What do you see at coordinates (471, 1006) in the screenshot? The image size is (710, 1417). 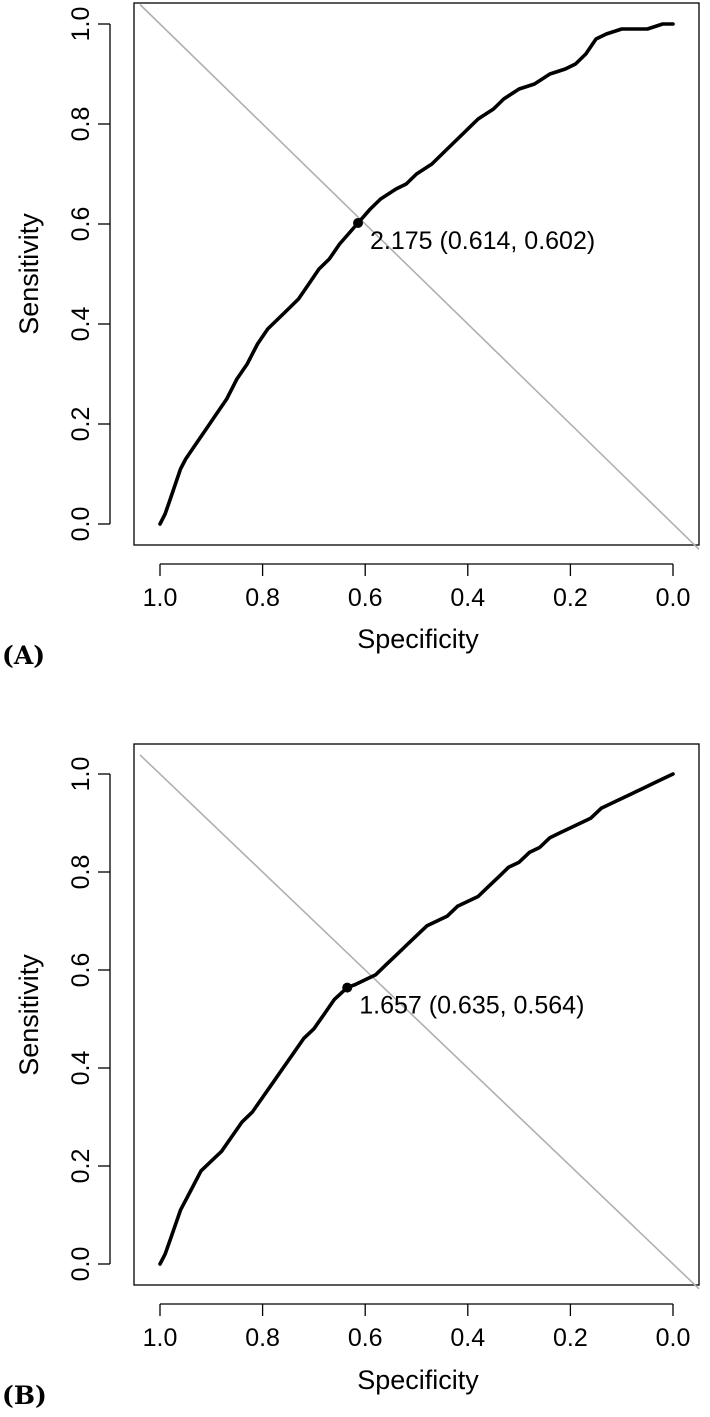 I see `optimal-cutoff-annotation: 1.657 (0.635, 0.564)` at bounding box center [471, 1006].